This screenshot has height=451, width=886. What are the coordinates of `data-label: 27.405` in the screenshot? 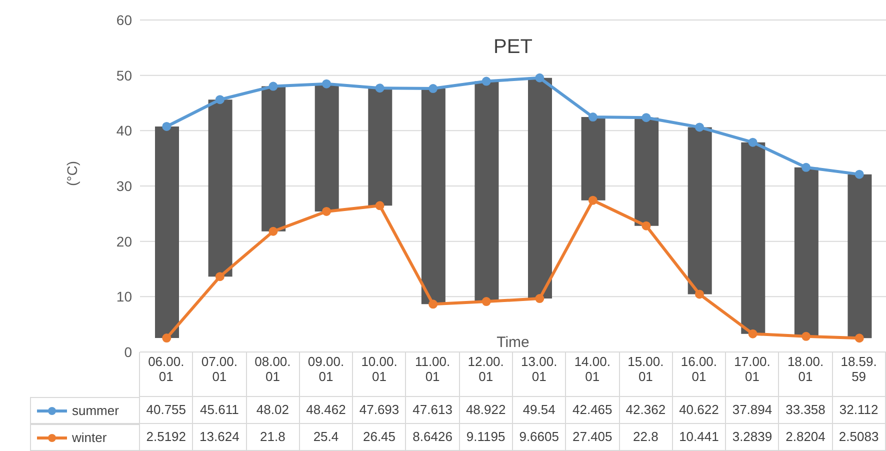 It's located at (593, 437).